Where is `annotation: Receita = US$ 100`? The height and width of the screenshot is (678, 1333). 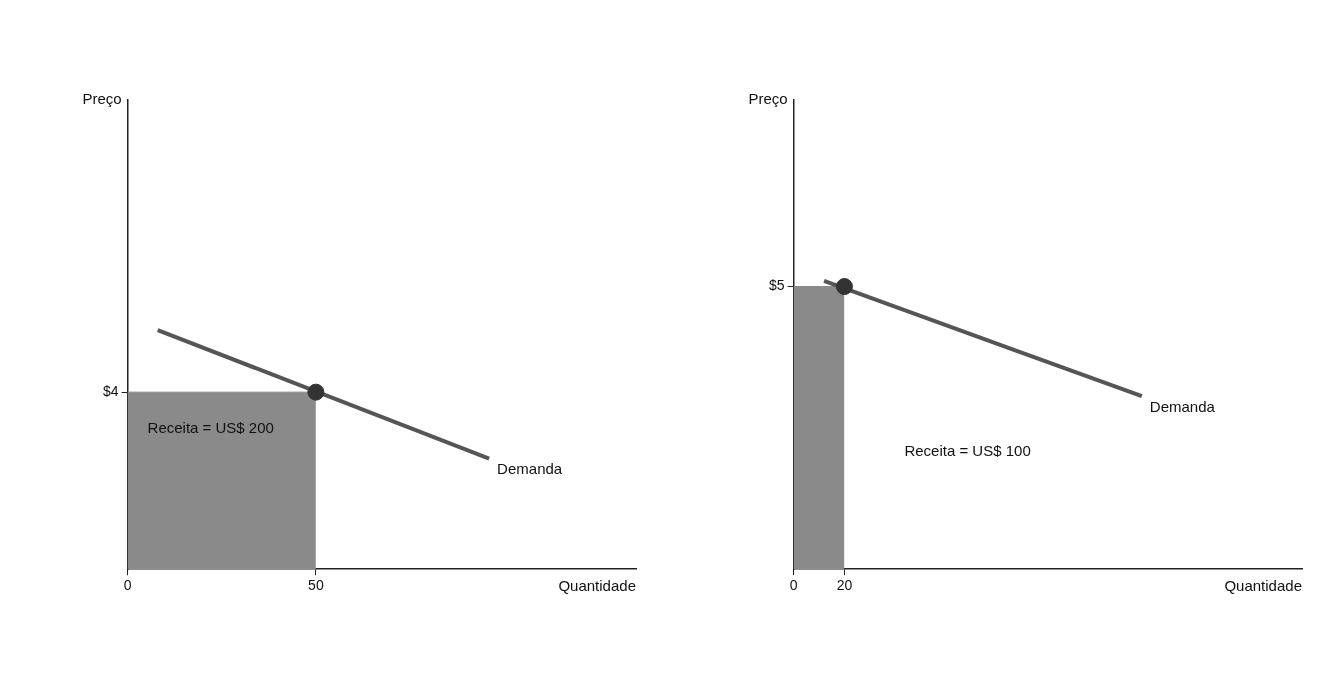 annotation: Receita = US$ 100 is located at coordinates (967, 451).